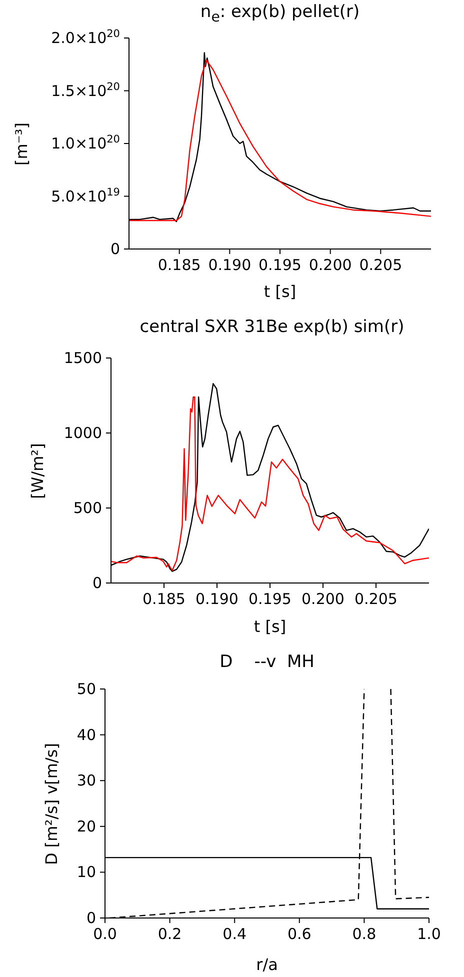 Image resolution: width=464 pixels, height=977 pixels. What do you see at coordinates (267, 662) in the screenshot?
I see `chart-title: D --v MH` at bounding box center [267, 662].